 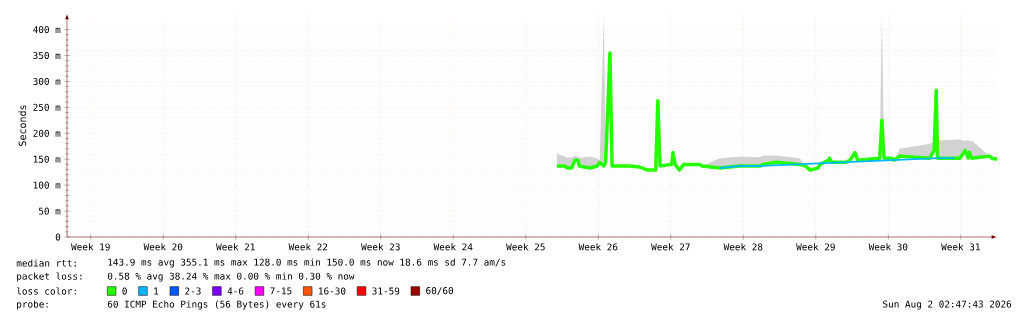 I want to click on y-tick-label: 0, so click(x=58, y=237).